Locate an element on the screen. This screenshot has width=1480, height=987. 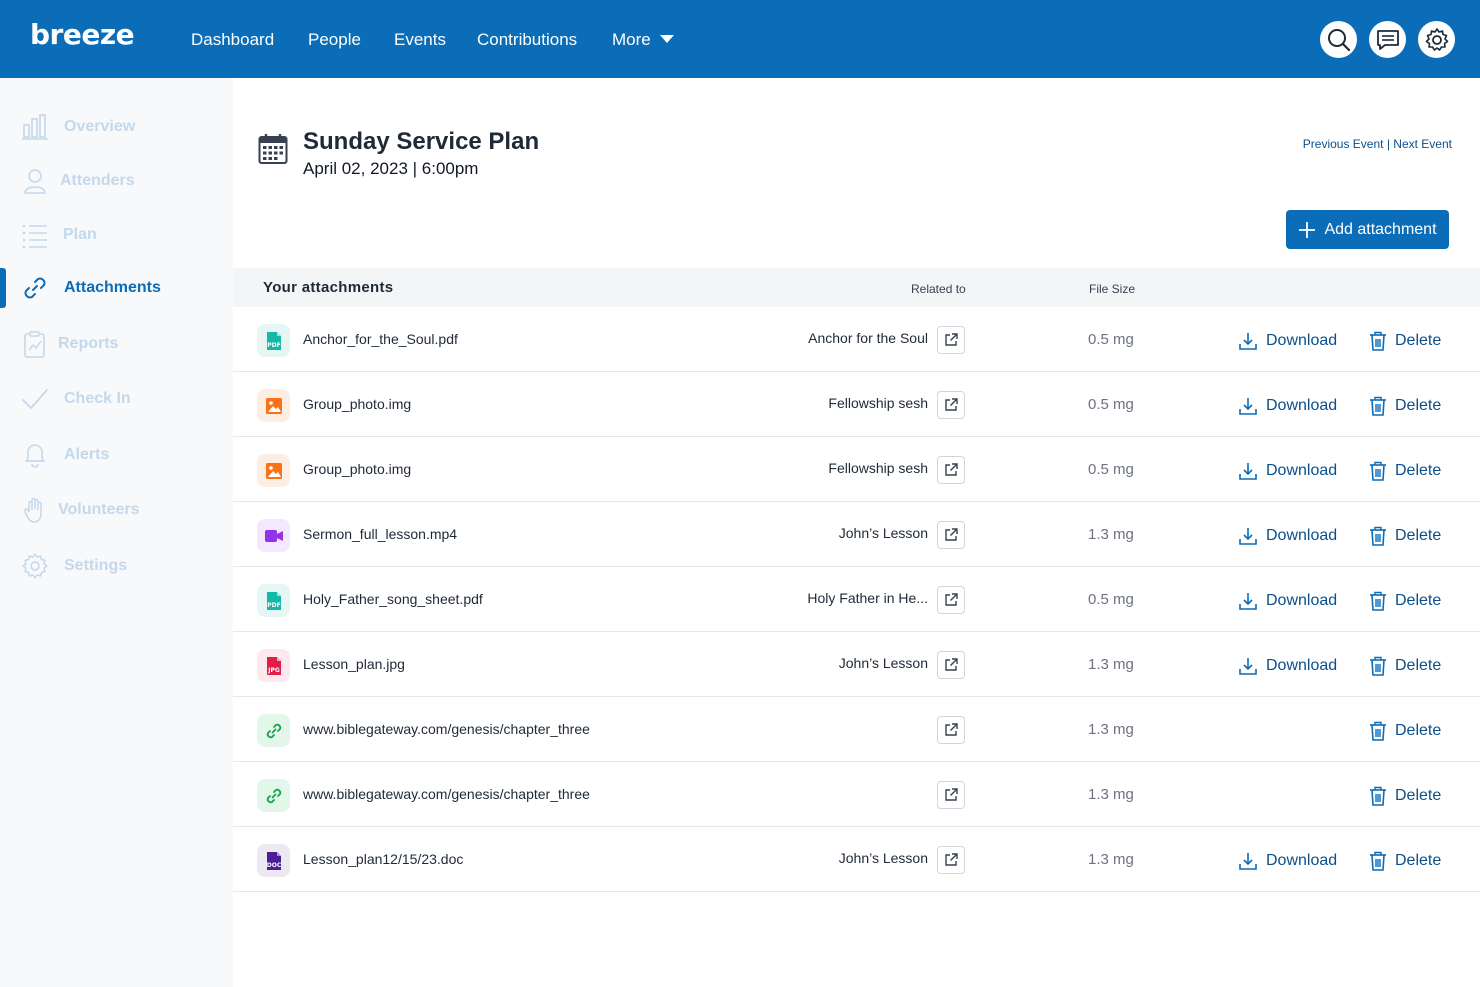
person-icon is located at coordinates (35, 181).